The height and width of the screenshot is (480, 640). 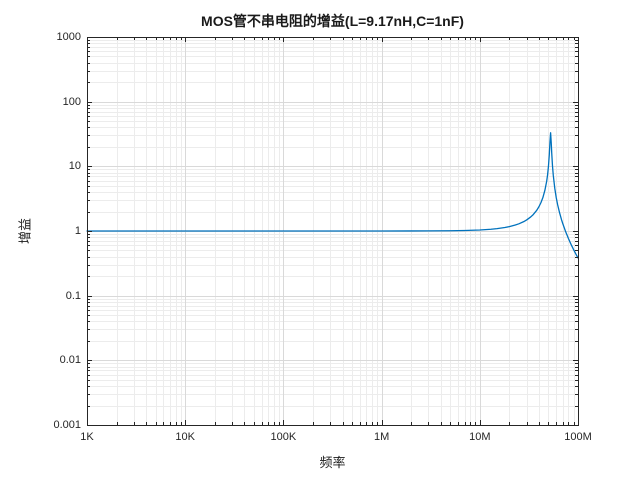 I want to click on x-tick-label: 100K, so click(x=283, y=437).